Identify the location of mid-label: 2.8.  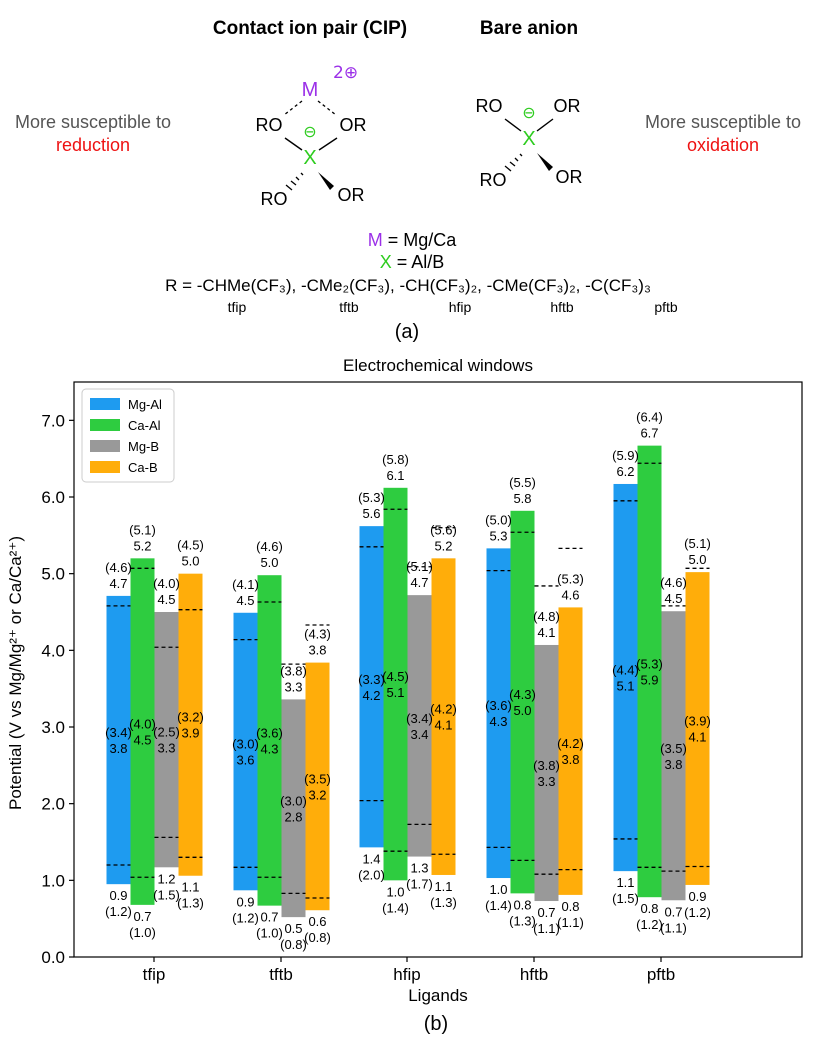
(293, 816).